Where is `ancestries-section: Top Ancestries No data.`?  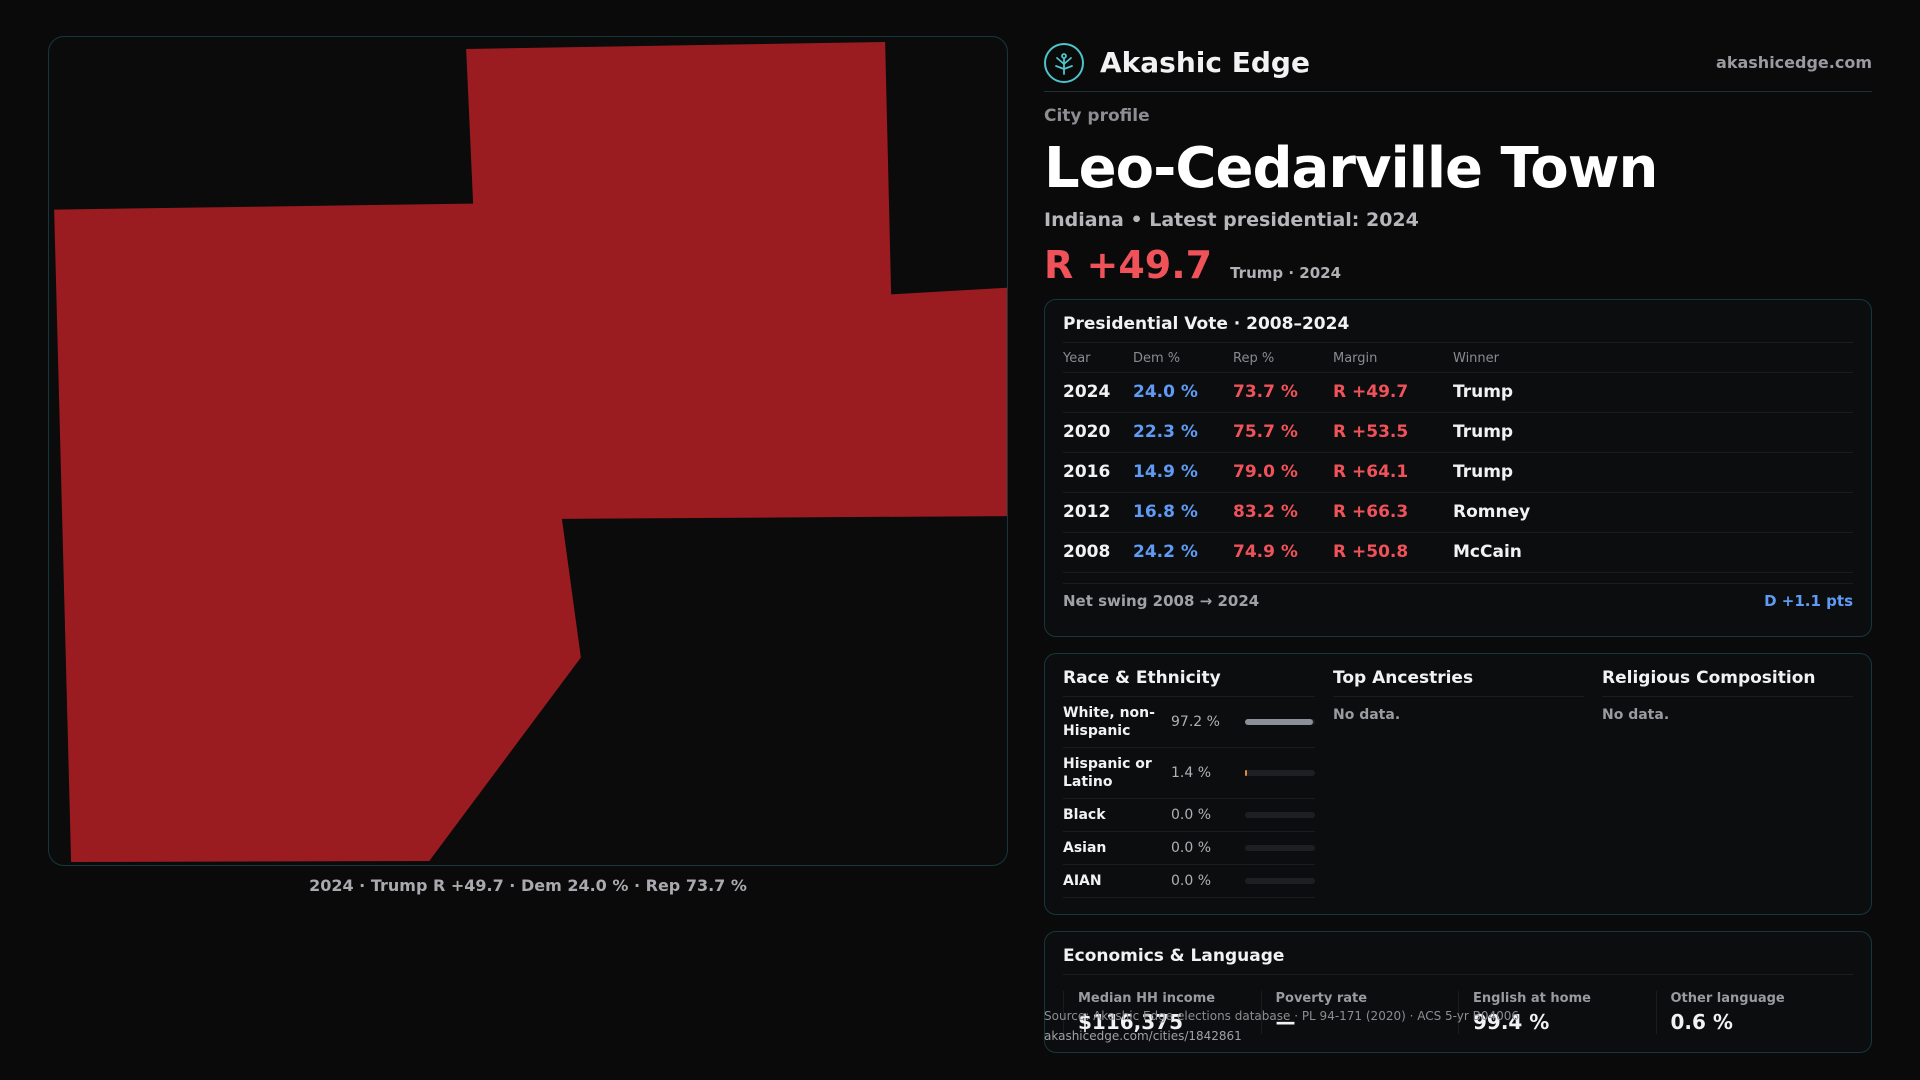
ancestries-section: Top Ancestries No data. is located at coordinates (1458, 784).